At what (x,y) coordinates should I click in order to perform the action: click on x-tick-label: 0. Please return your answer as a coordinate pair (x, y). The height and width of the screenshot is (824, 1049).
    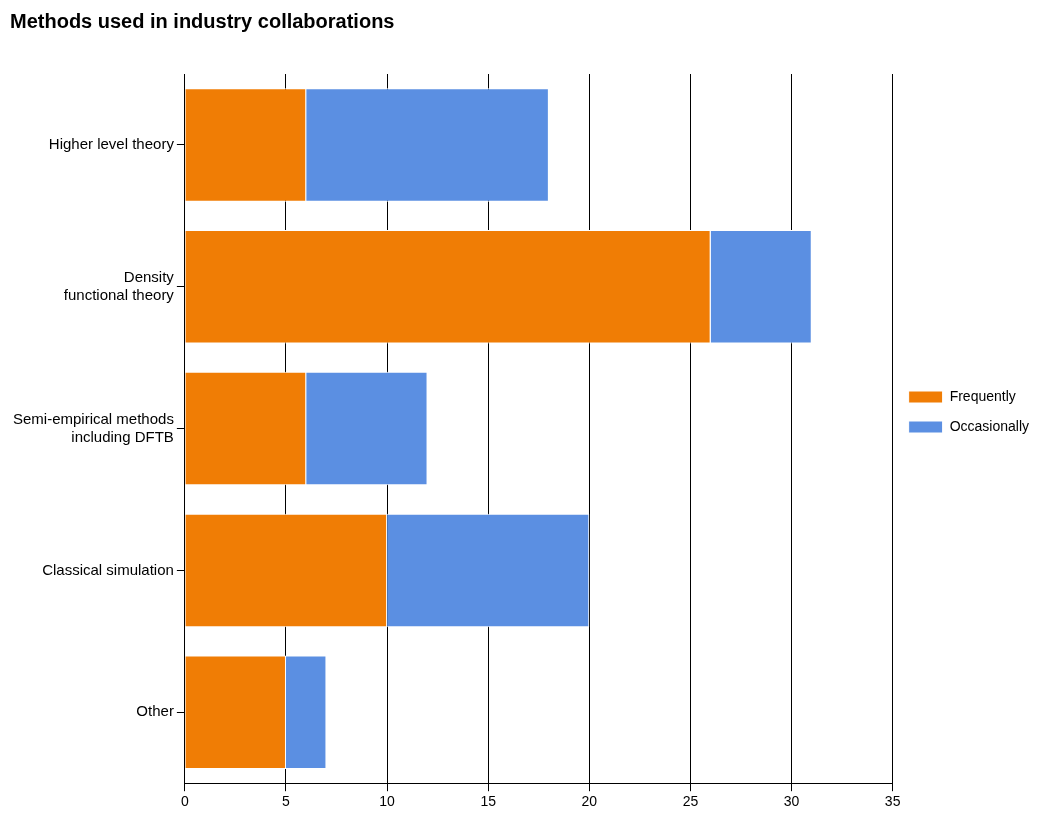
    Looking at the image, I should click on (184, 801).